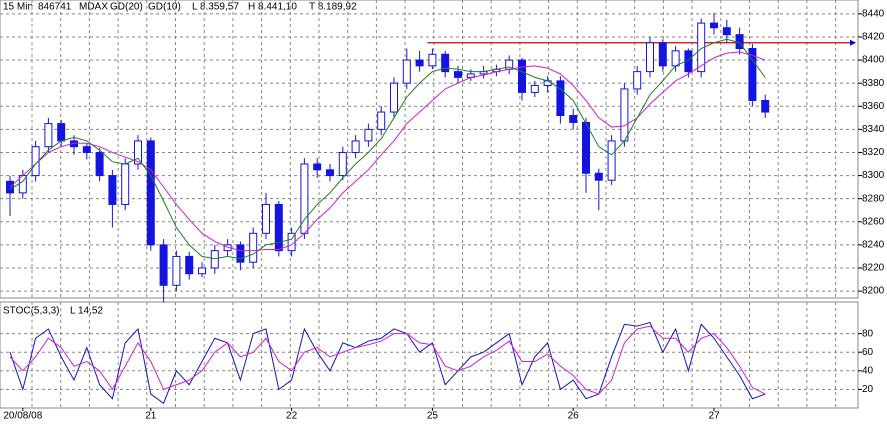 The width and height of the screenshot is (887, 424). I want to click on y-tick-label: 8420, so click(873, 37).